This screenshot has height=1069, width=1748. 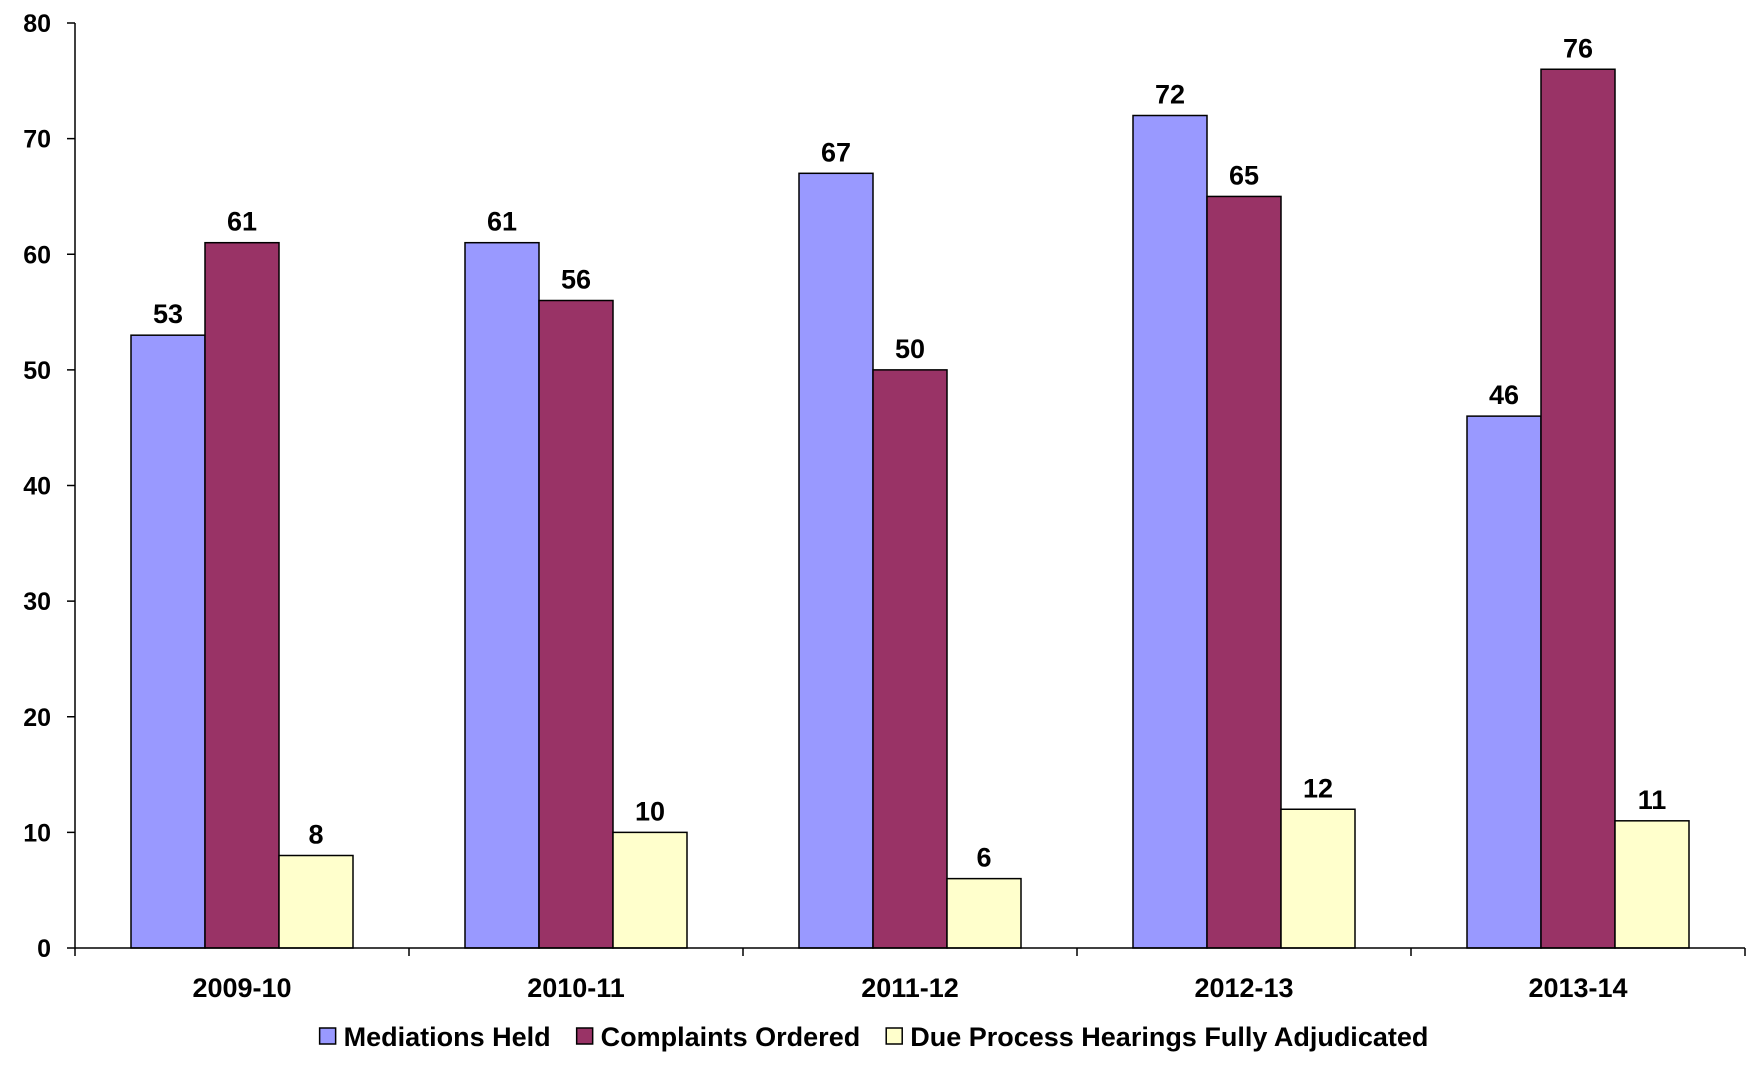 What do you see at coordinates (650, 811) in the screenshot?
I see `data-label-due-process-hearings-fully-adjudicated-2010-11: 10` at bounding box center [650, 811].